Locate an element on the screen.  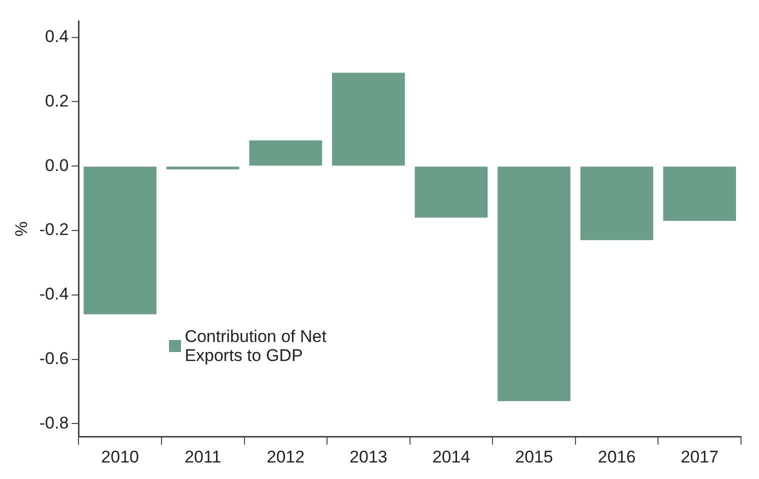
x-tick-label: 2010 is located at coordinates (120, 456).